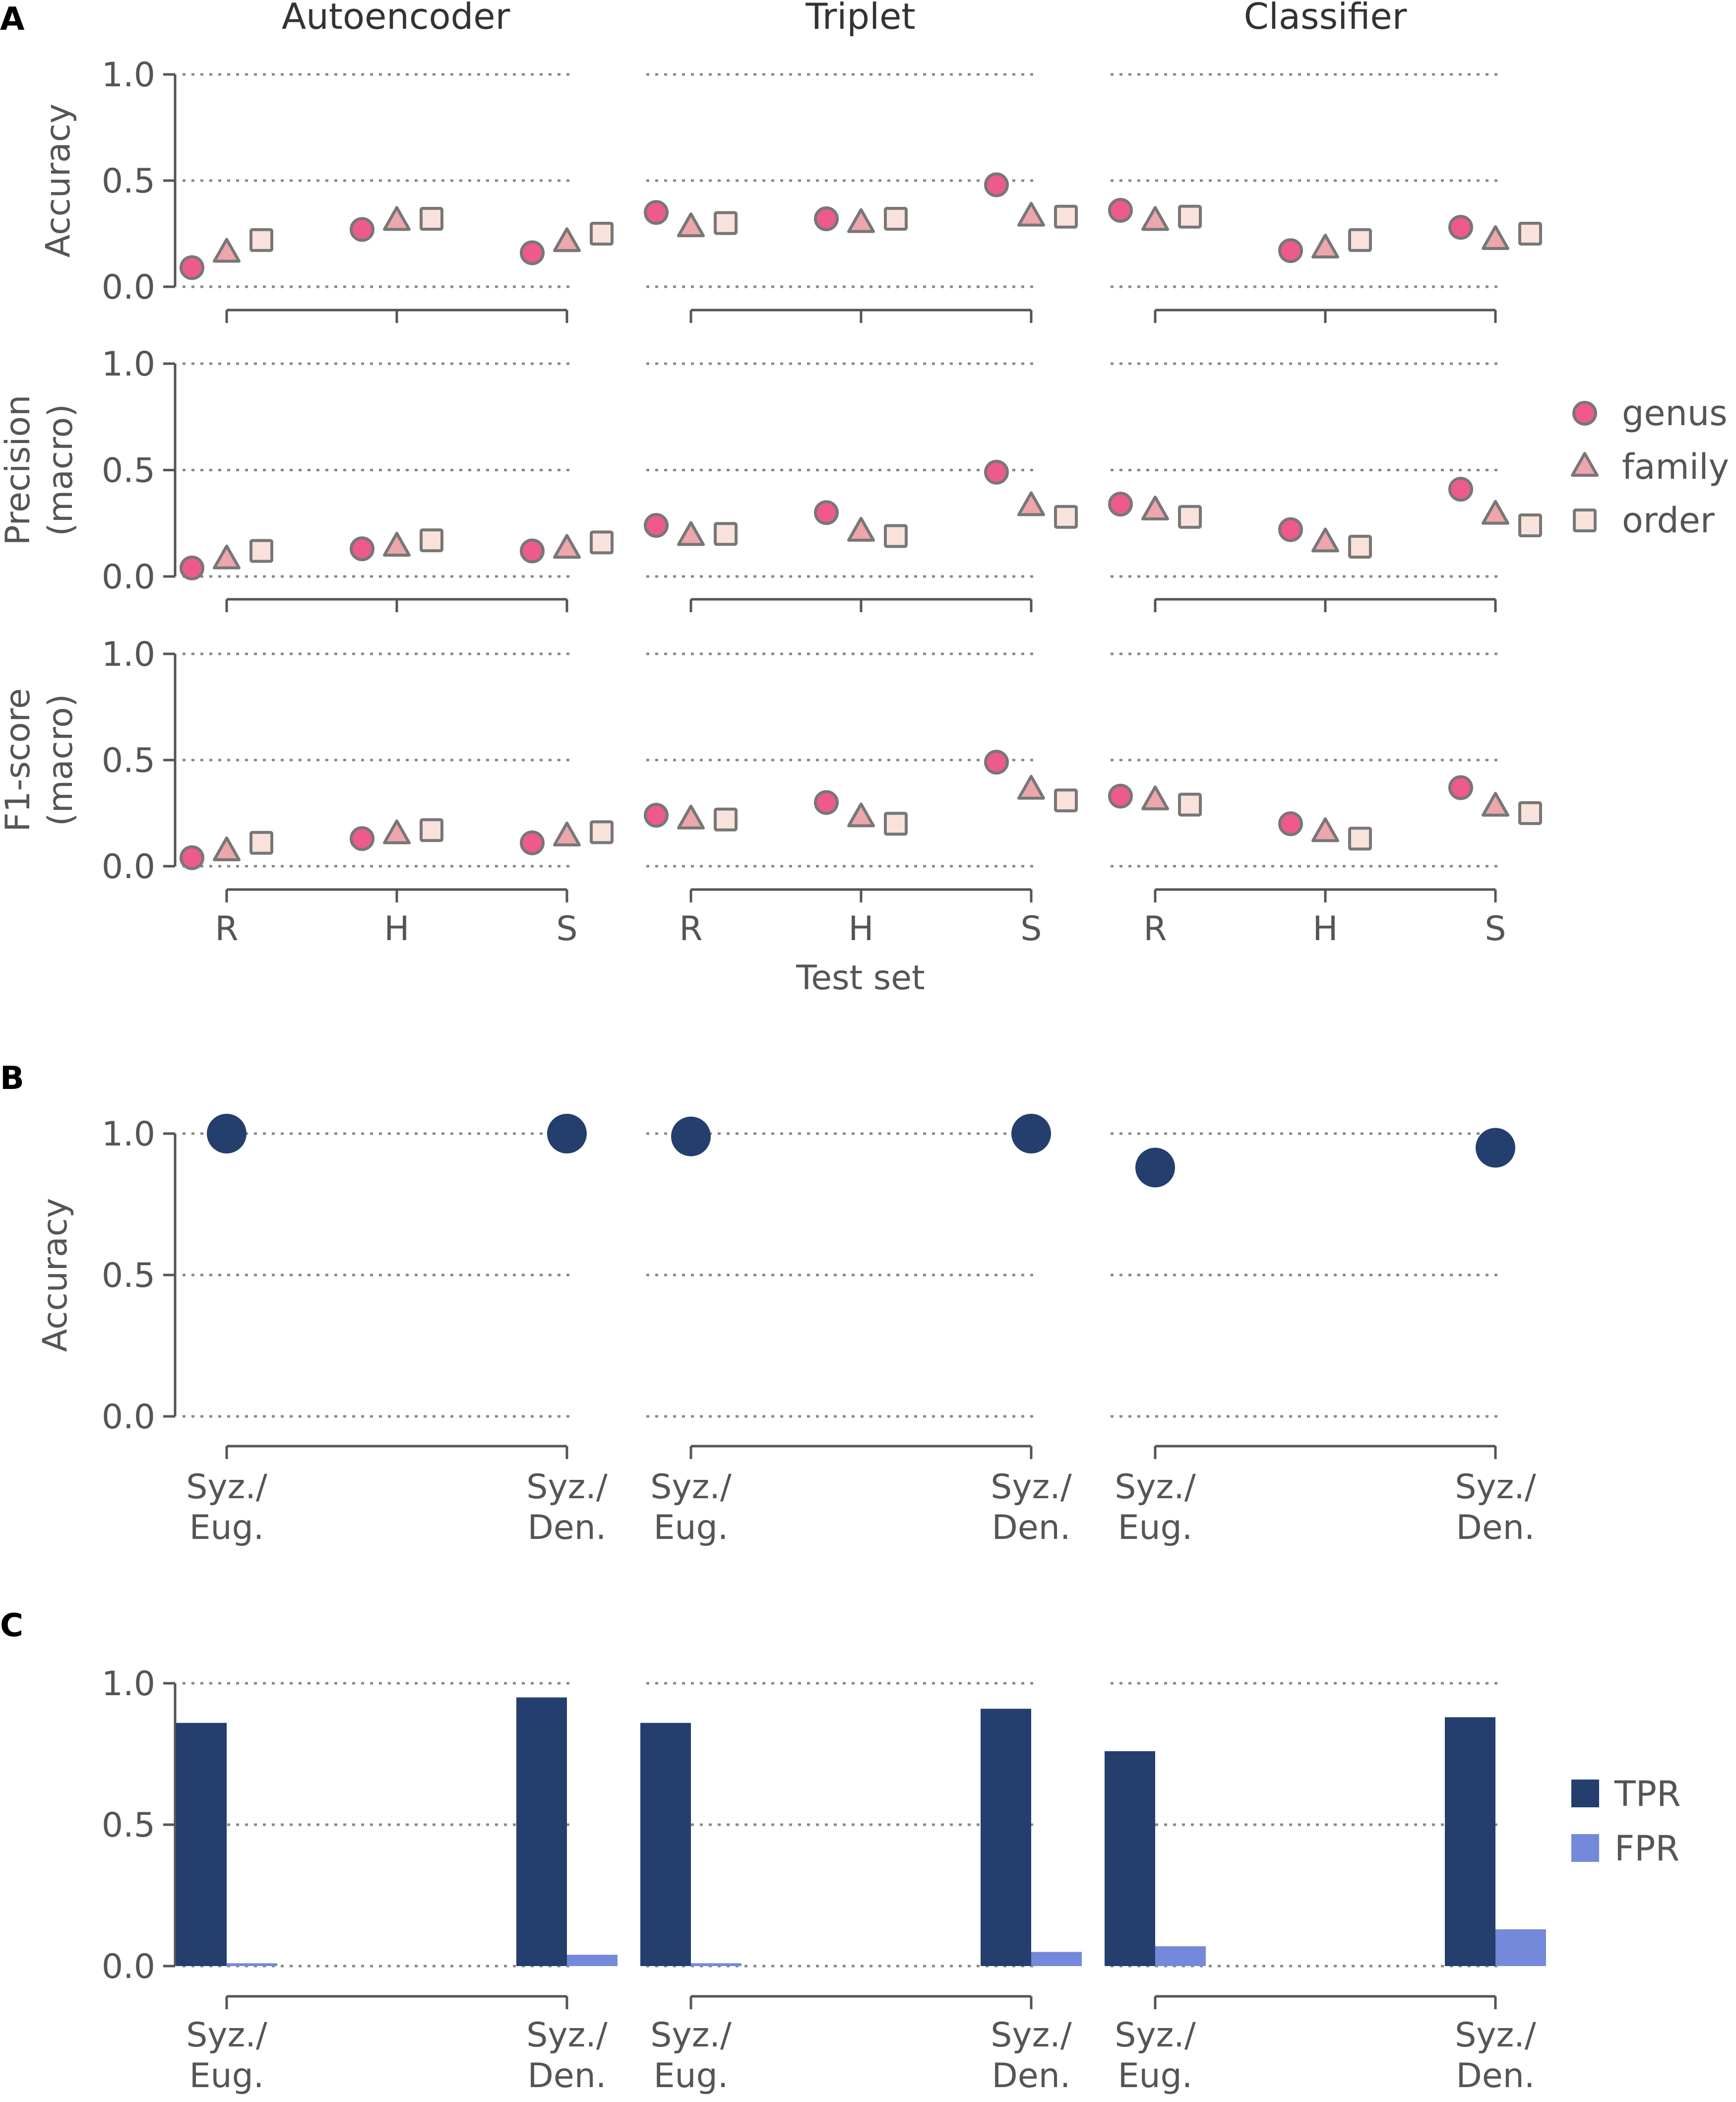 This screenshot has width=1736, height=2102. I want to click on panel-a-accuracy-autoencoder-order-s-marker, so click(602, 234).